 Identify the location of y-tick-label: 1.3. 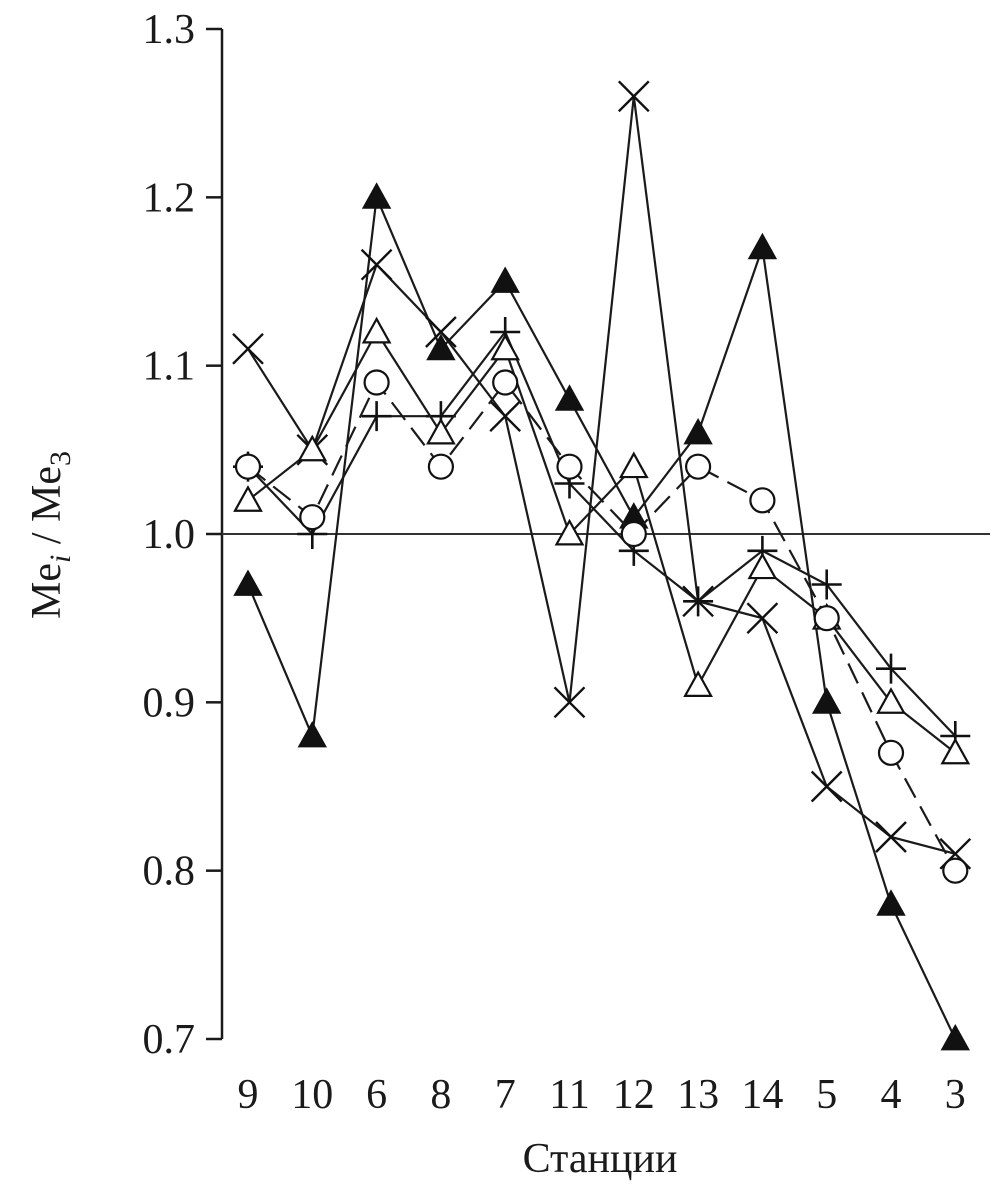
(169, 30).